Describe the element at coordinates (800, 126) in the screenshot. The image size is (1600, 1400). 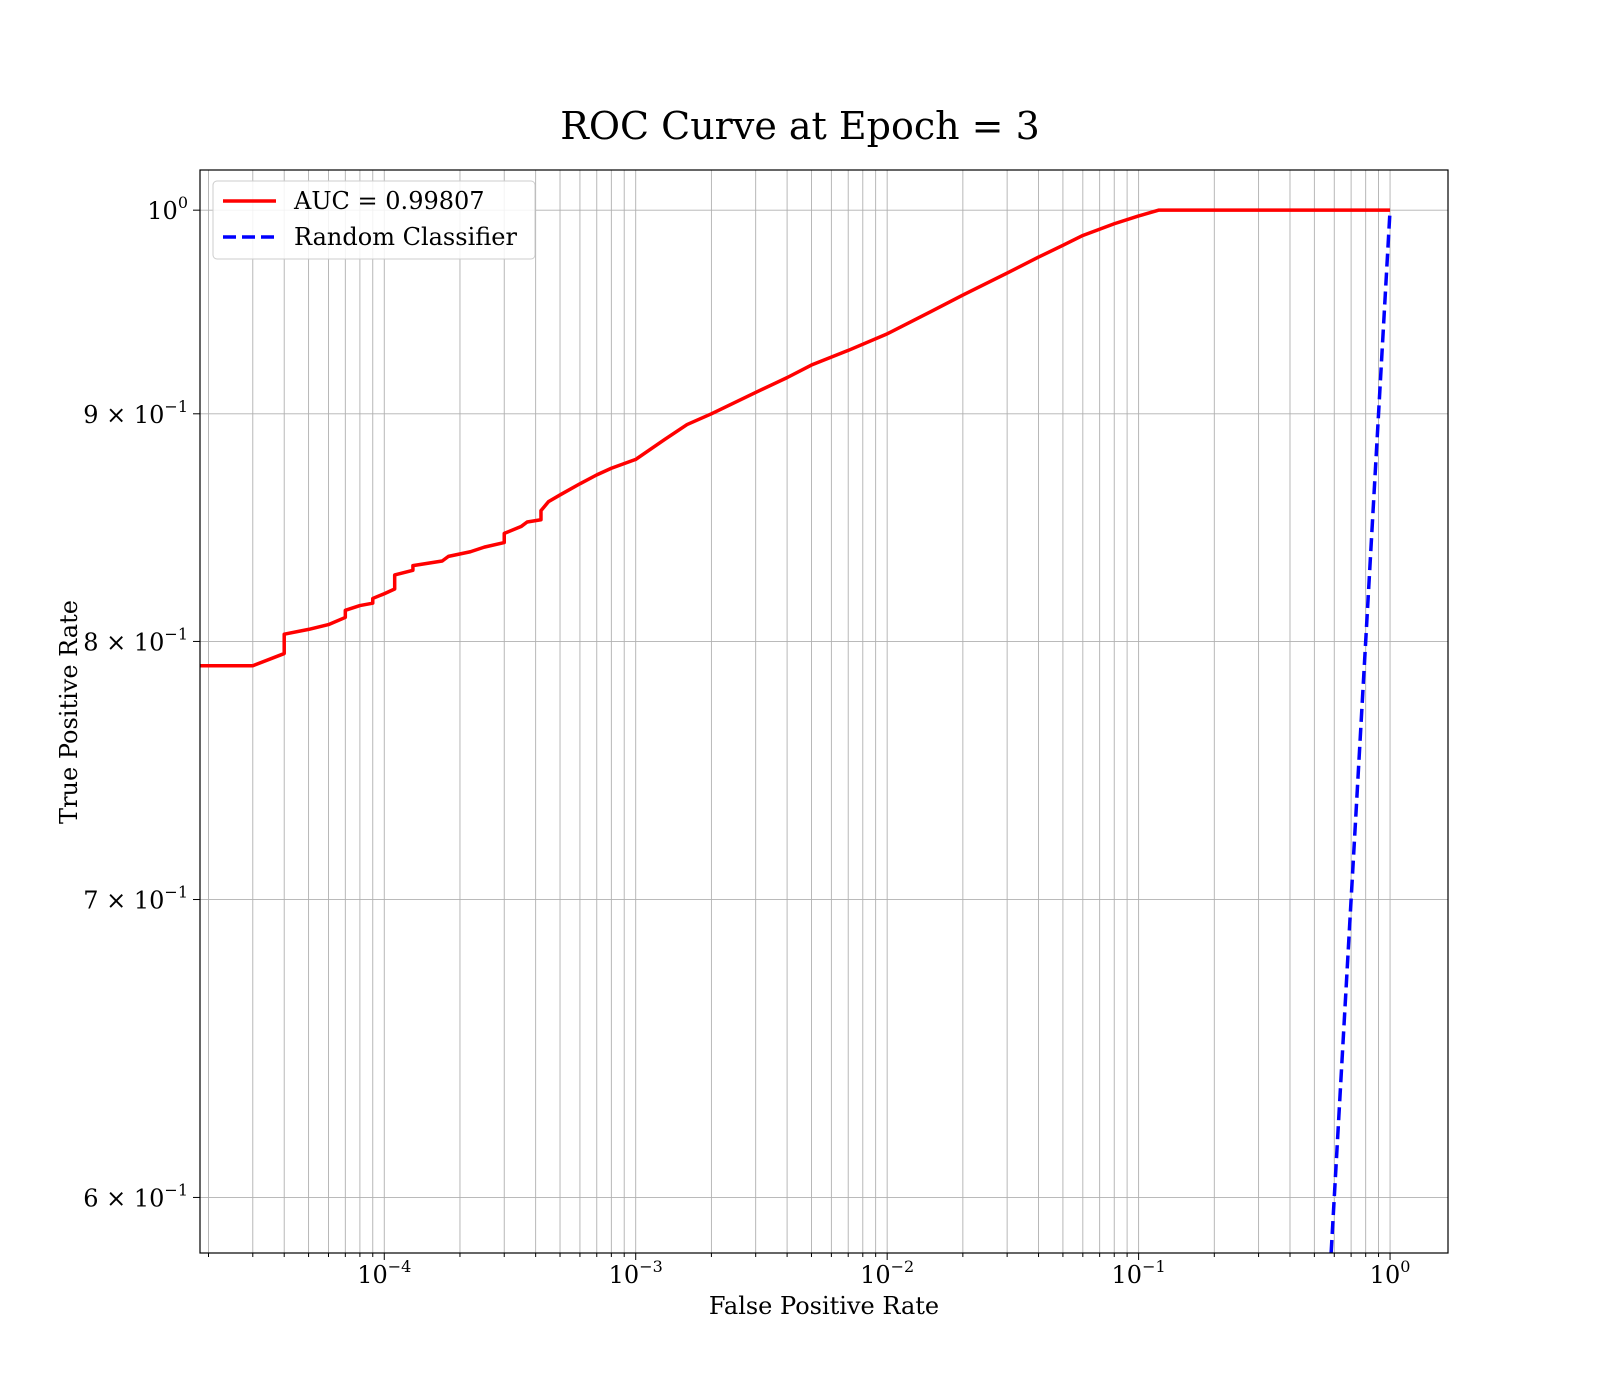
I see `chart-title: ROC Curve at Epoch = 3` at that location.